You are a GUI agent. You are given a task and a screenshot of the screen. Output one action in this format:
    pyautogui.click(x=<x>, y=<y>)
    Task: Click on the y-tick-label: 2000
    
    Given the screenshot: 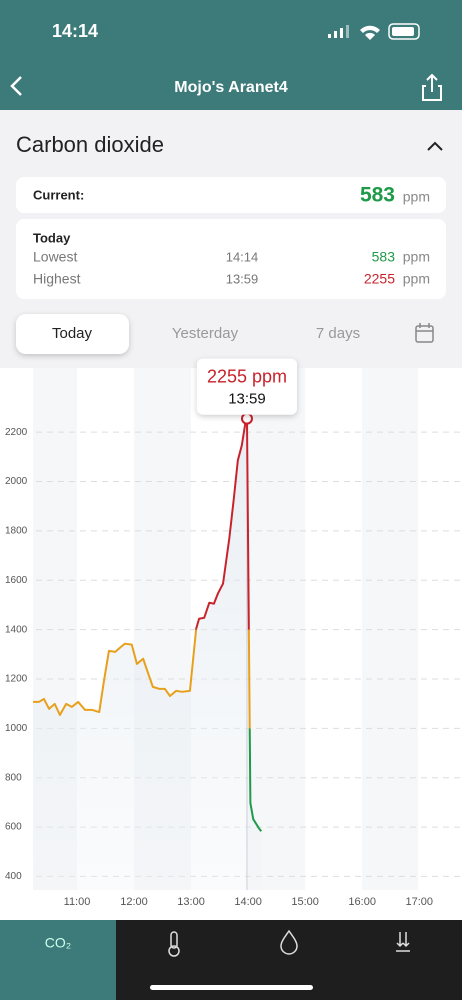 What is the action you would take?
    pyautogui.click(x=16, y=481)
    